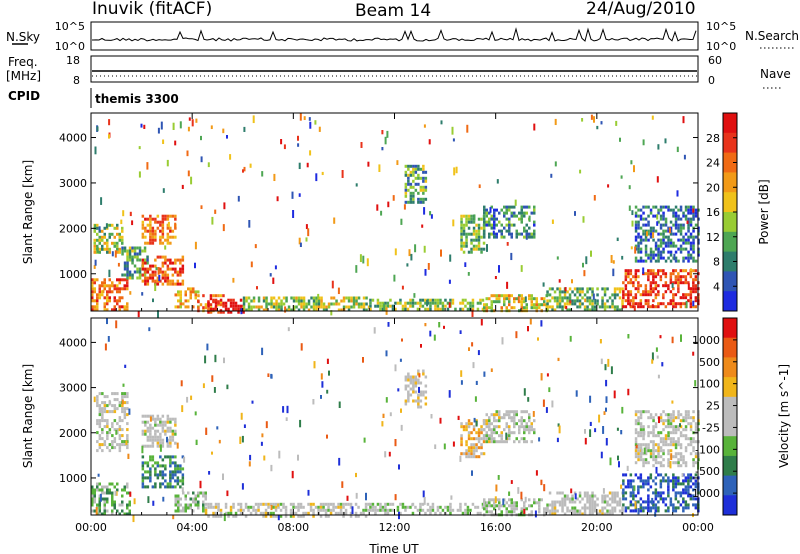  I want to click on colorbar-segment, so click(730, 202).